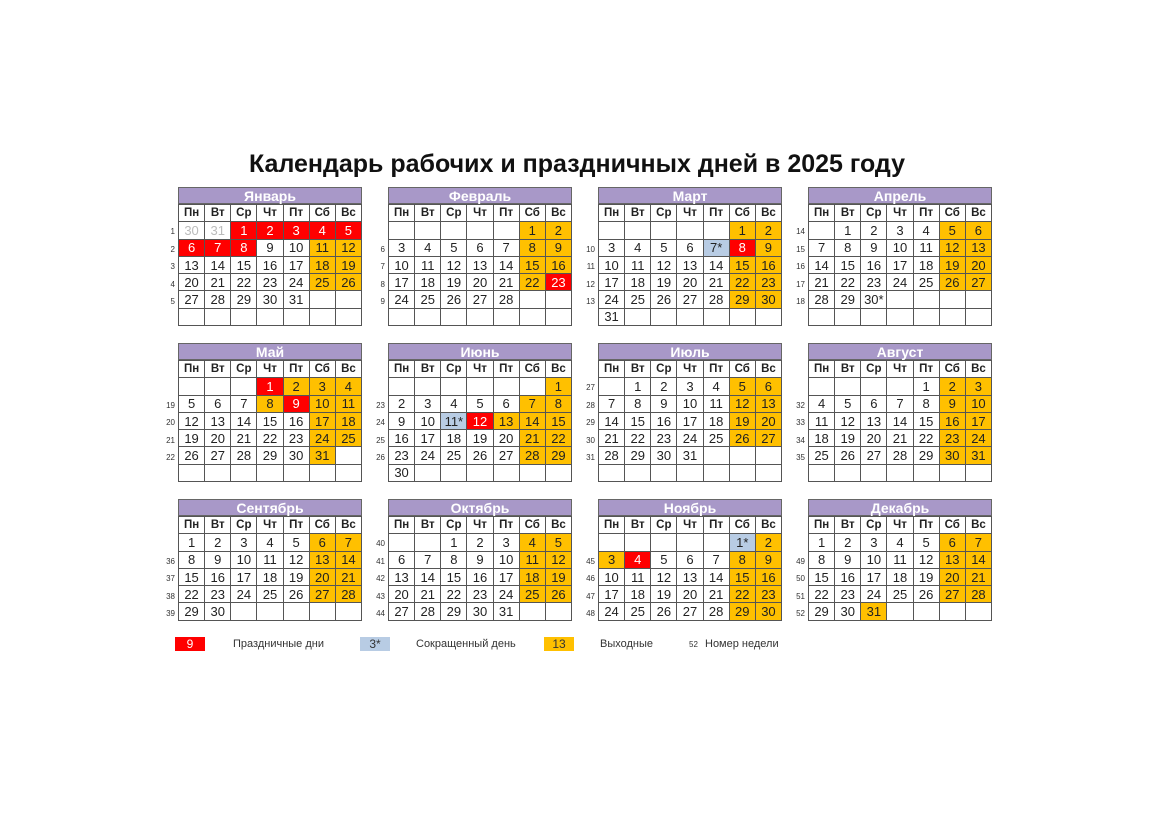 Image resolution: width=1170 pixels, height=820 pixels. Describe the element at coordinates (900, 403) in the screenshot. I see `week-row: 4 5 6 7 8 9 10` at that location.